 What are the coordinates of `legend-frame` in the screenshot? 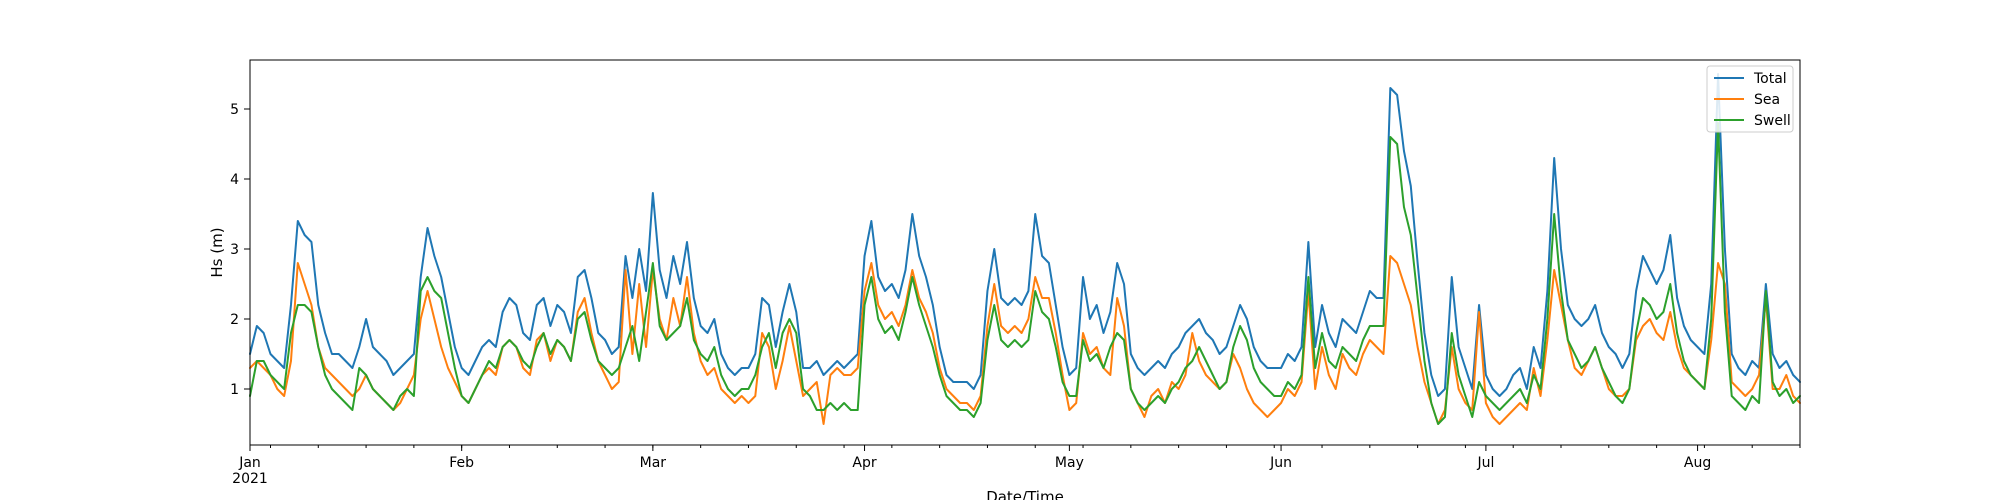 It's located at (1750, 99).